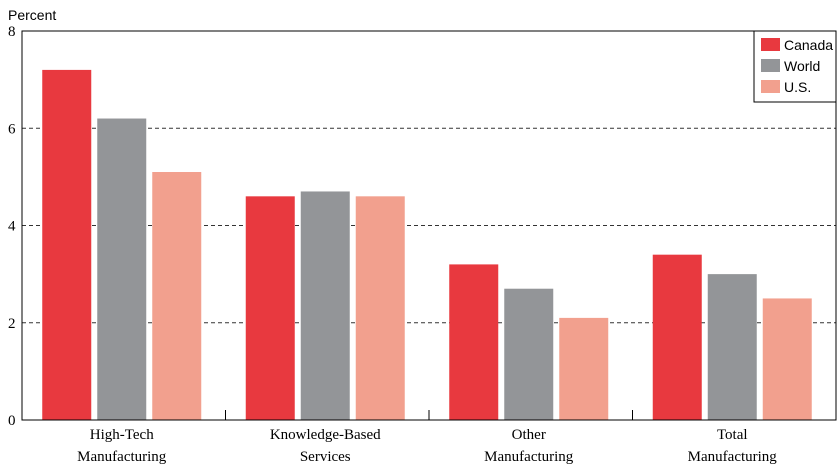  I want to click on x-category-label: Other, so click(529, 435).